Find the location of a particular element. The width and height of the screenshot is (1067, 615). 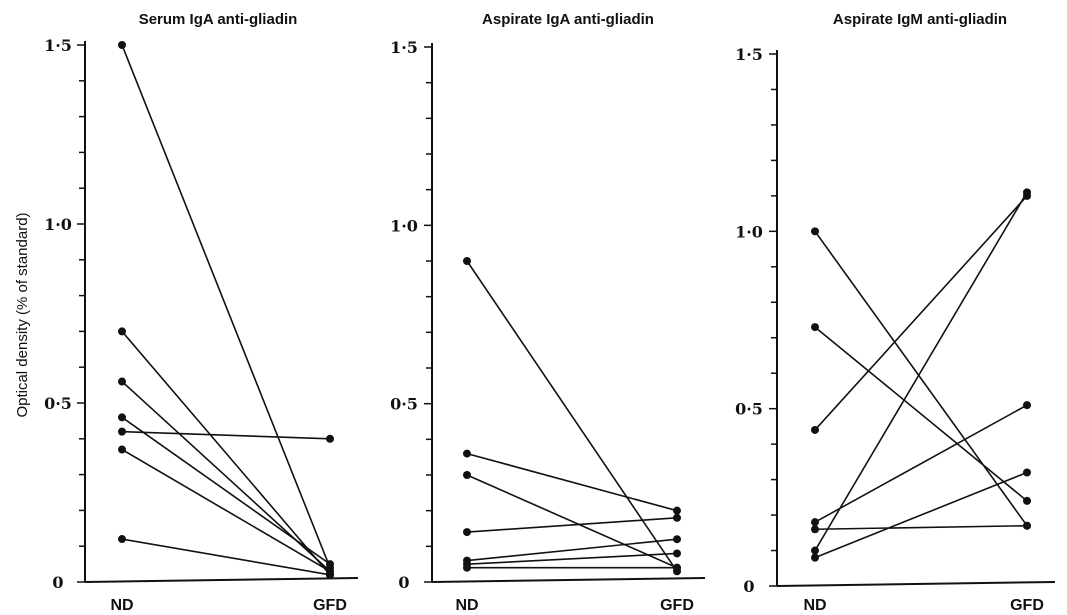

chart-title: Aspirate IgM anti-gliadin is located at coordinates (920, 19).